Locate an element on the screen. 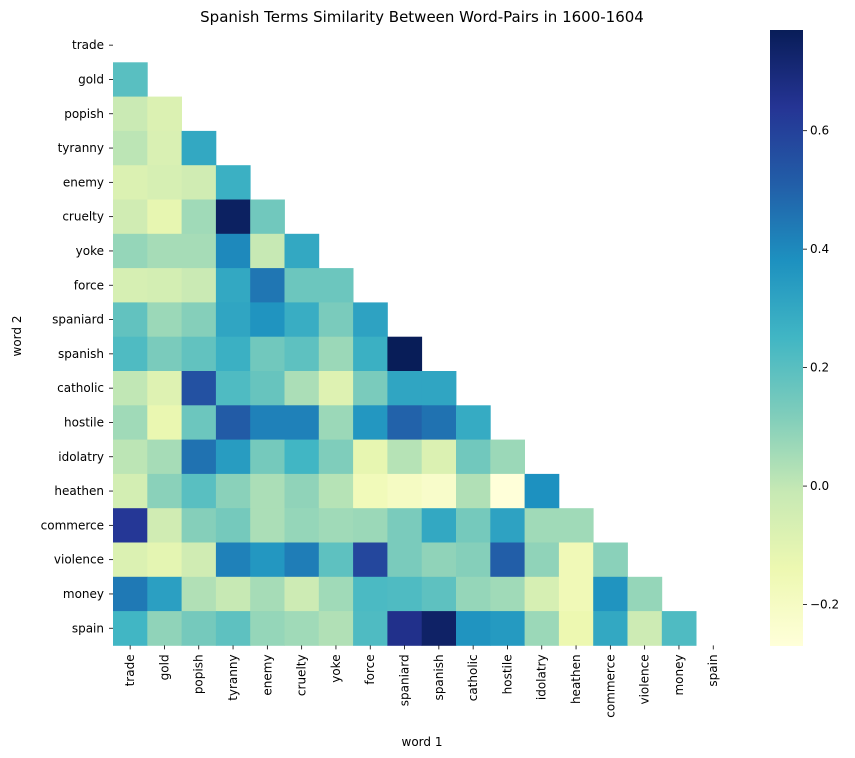 Image resolution: width=855 pixels, height=758 pixels. x-tick-label: commerce is located at coordinates (610, 685).